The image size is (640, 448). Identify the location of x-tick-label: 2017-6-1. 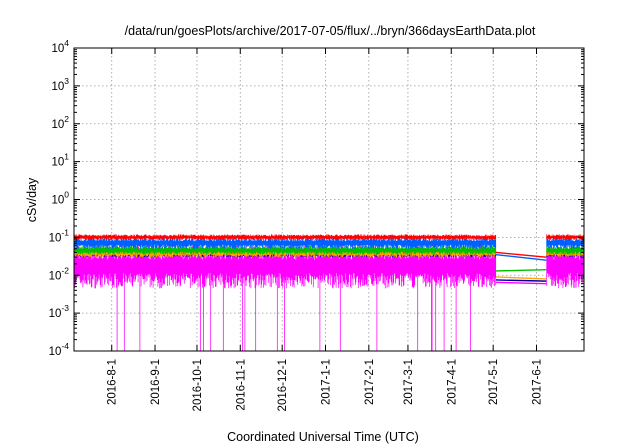
(537, 382).